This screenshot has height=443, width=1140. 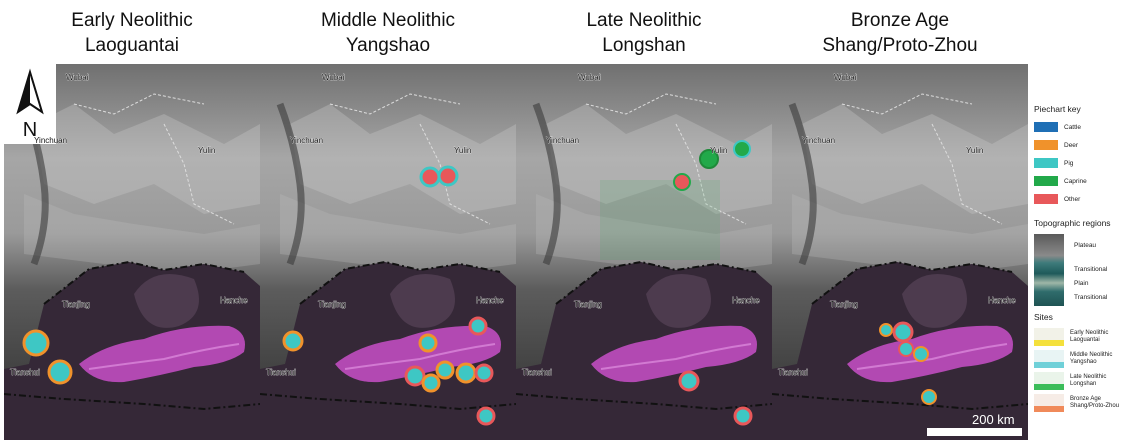 What do you see at coordinates (644, 33) in the screenshot?
I see `panel-title-late-neolithic: Late Neolithic Longshan` at bounding box center [644, 33].